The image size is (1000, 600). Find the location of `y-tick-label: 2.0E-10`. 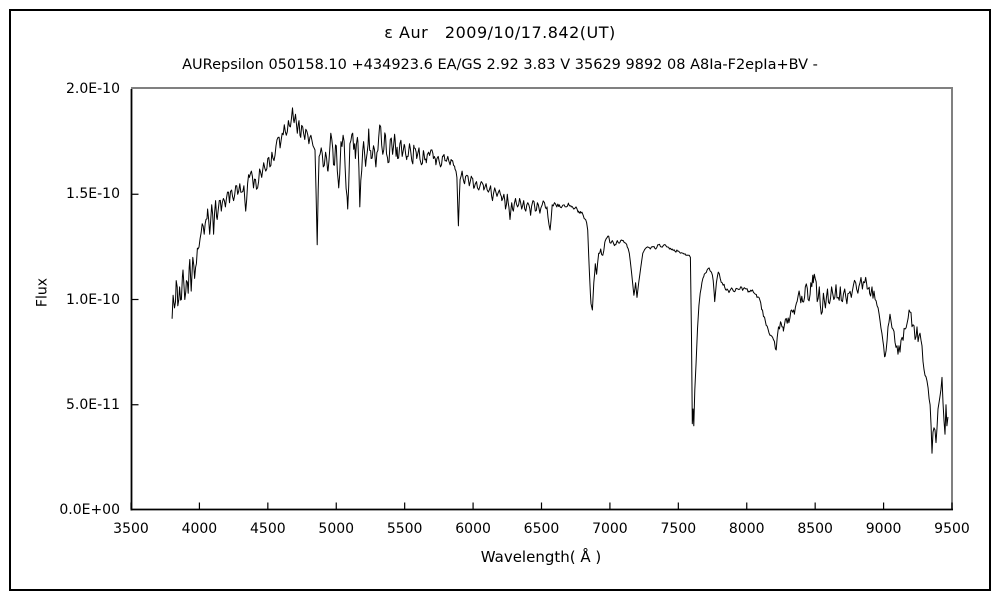

y-tick-label: 2.0E-10 is located at coordinates (93, 89).